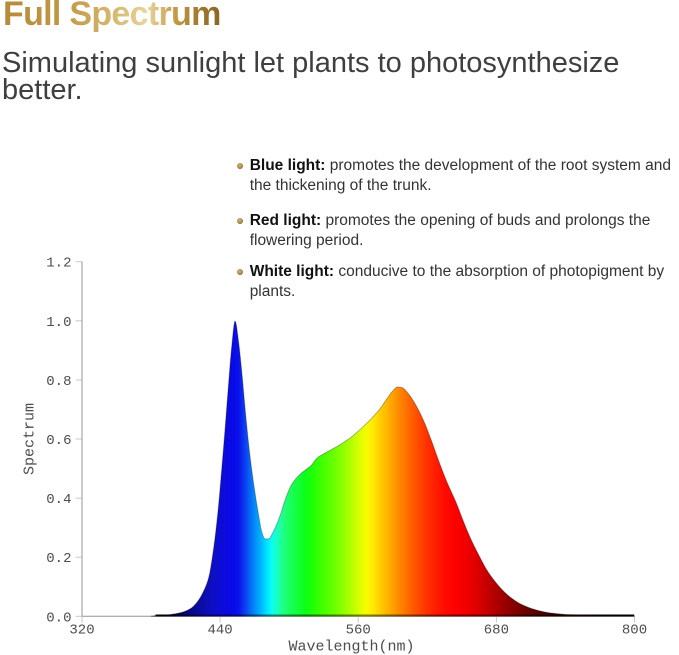 The width and height of the screenshot is (679, 655). What do you see at coordinates (58, 500) in the screenshot?
I see `svg-text: 0.4` at bounding box center [58, 500].